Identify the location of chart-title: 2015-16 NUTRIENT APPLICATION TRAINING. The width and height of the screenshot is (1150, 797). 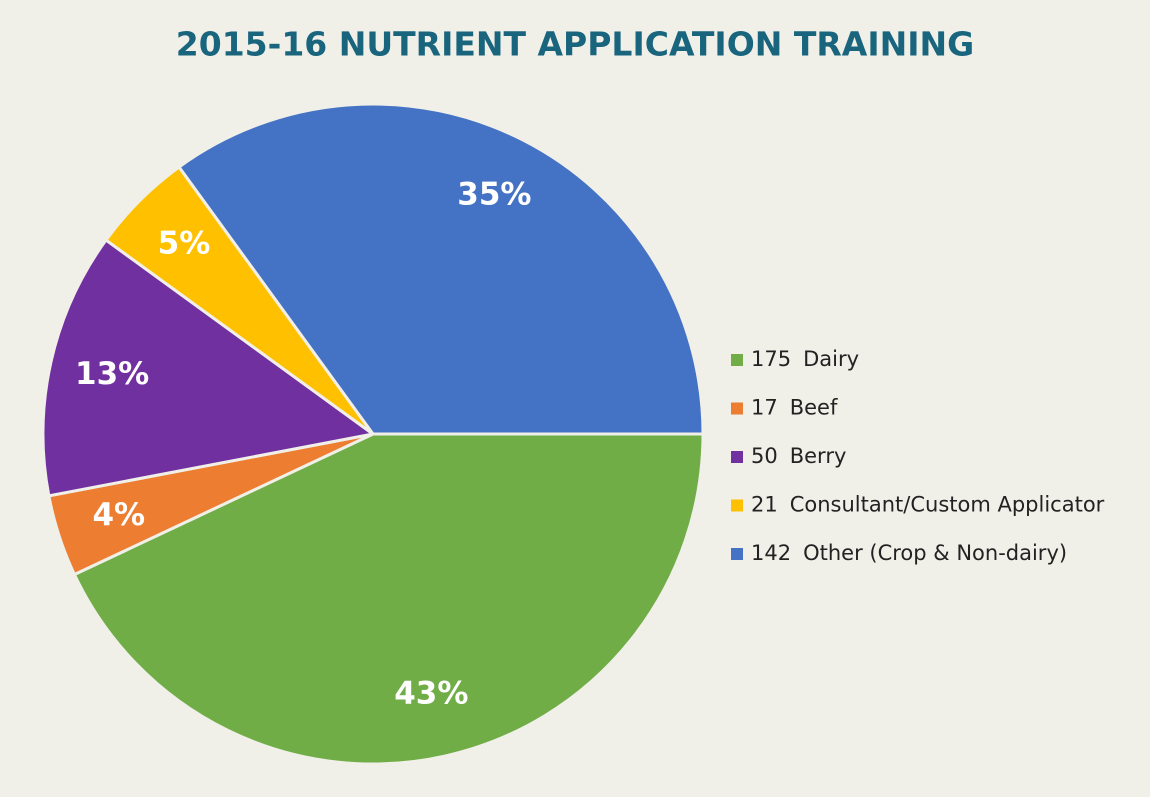
(575, 44).